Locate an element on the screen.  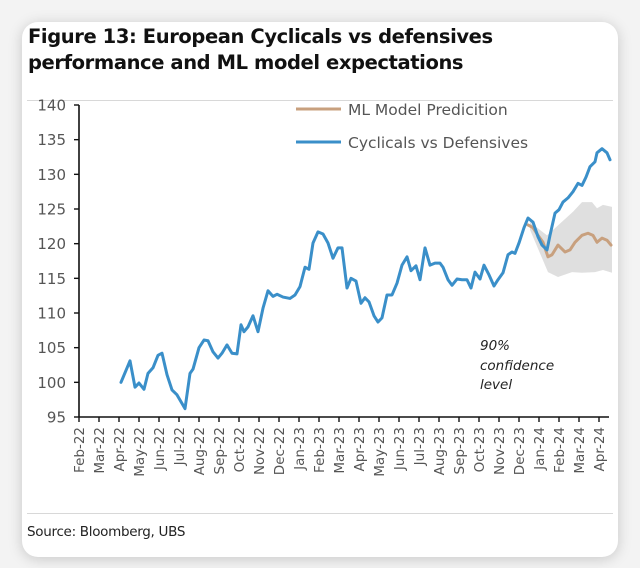
y-tick-label: 115 is located at coordinates (51, 279).